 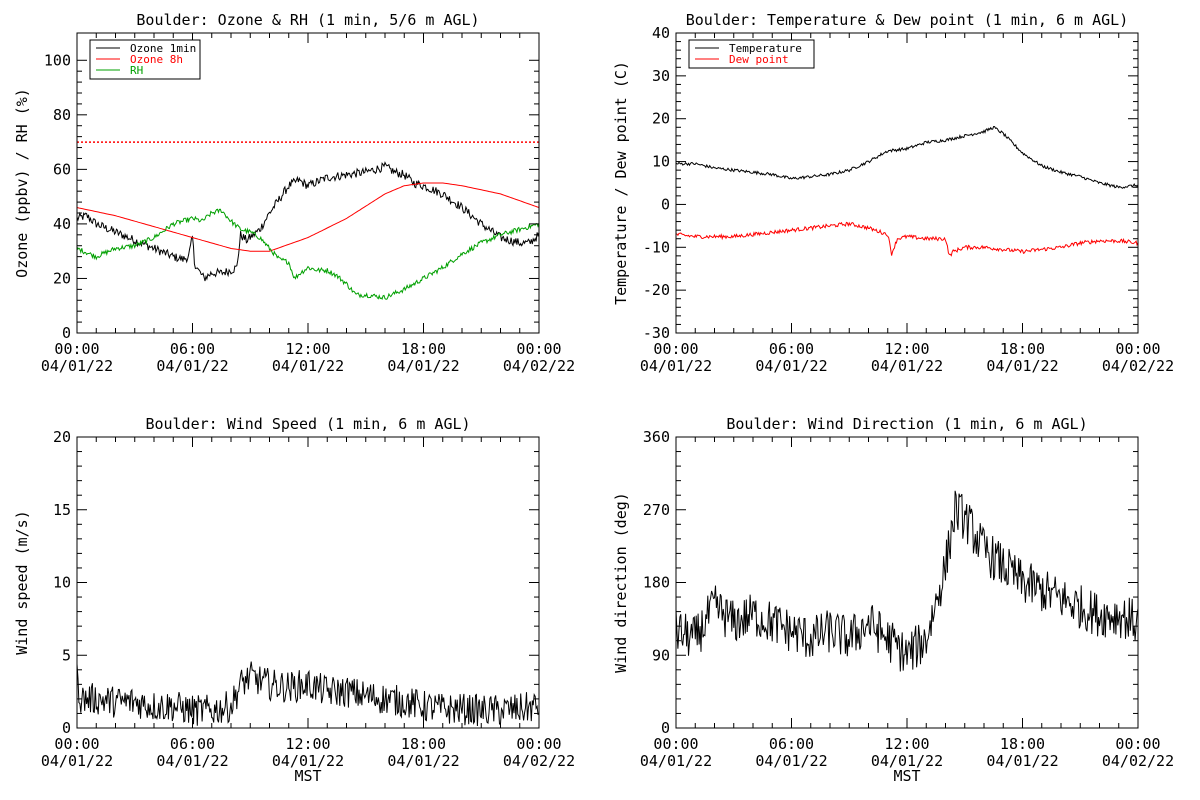 I want to click on legend-box, so click(x=751, y=54).